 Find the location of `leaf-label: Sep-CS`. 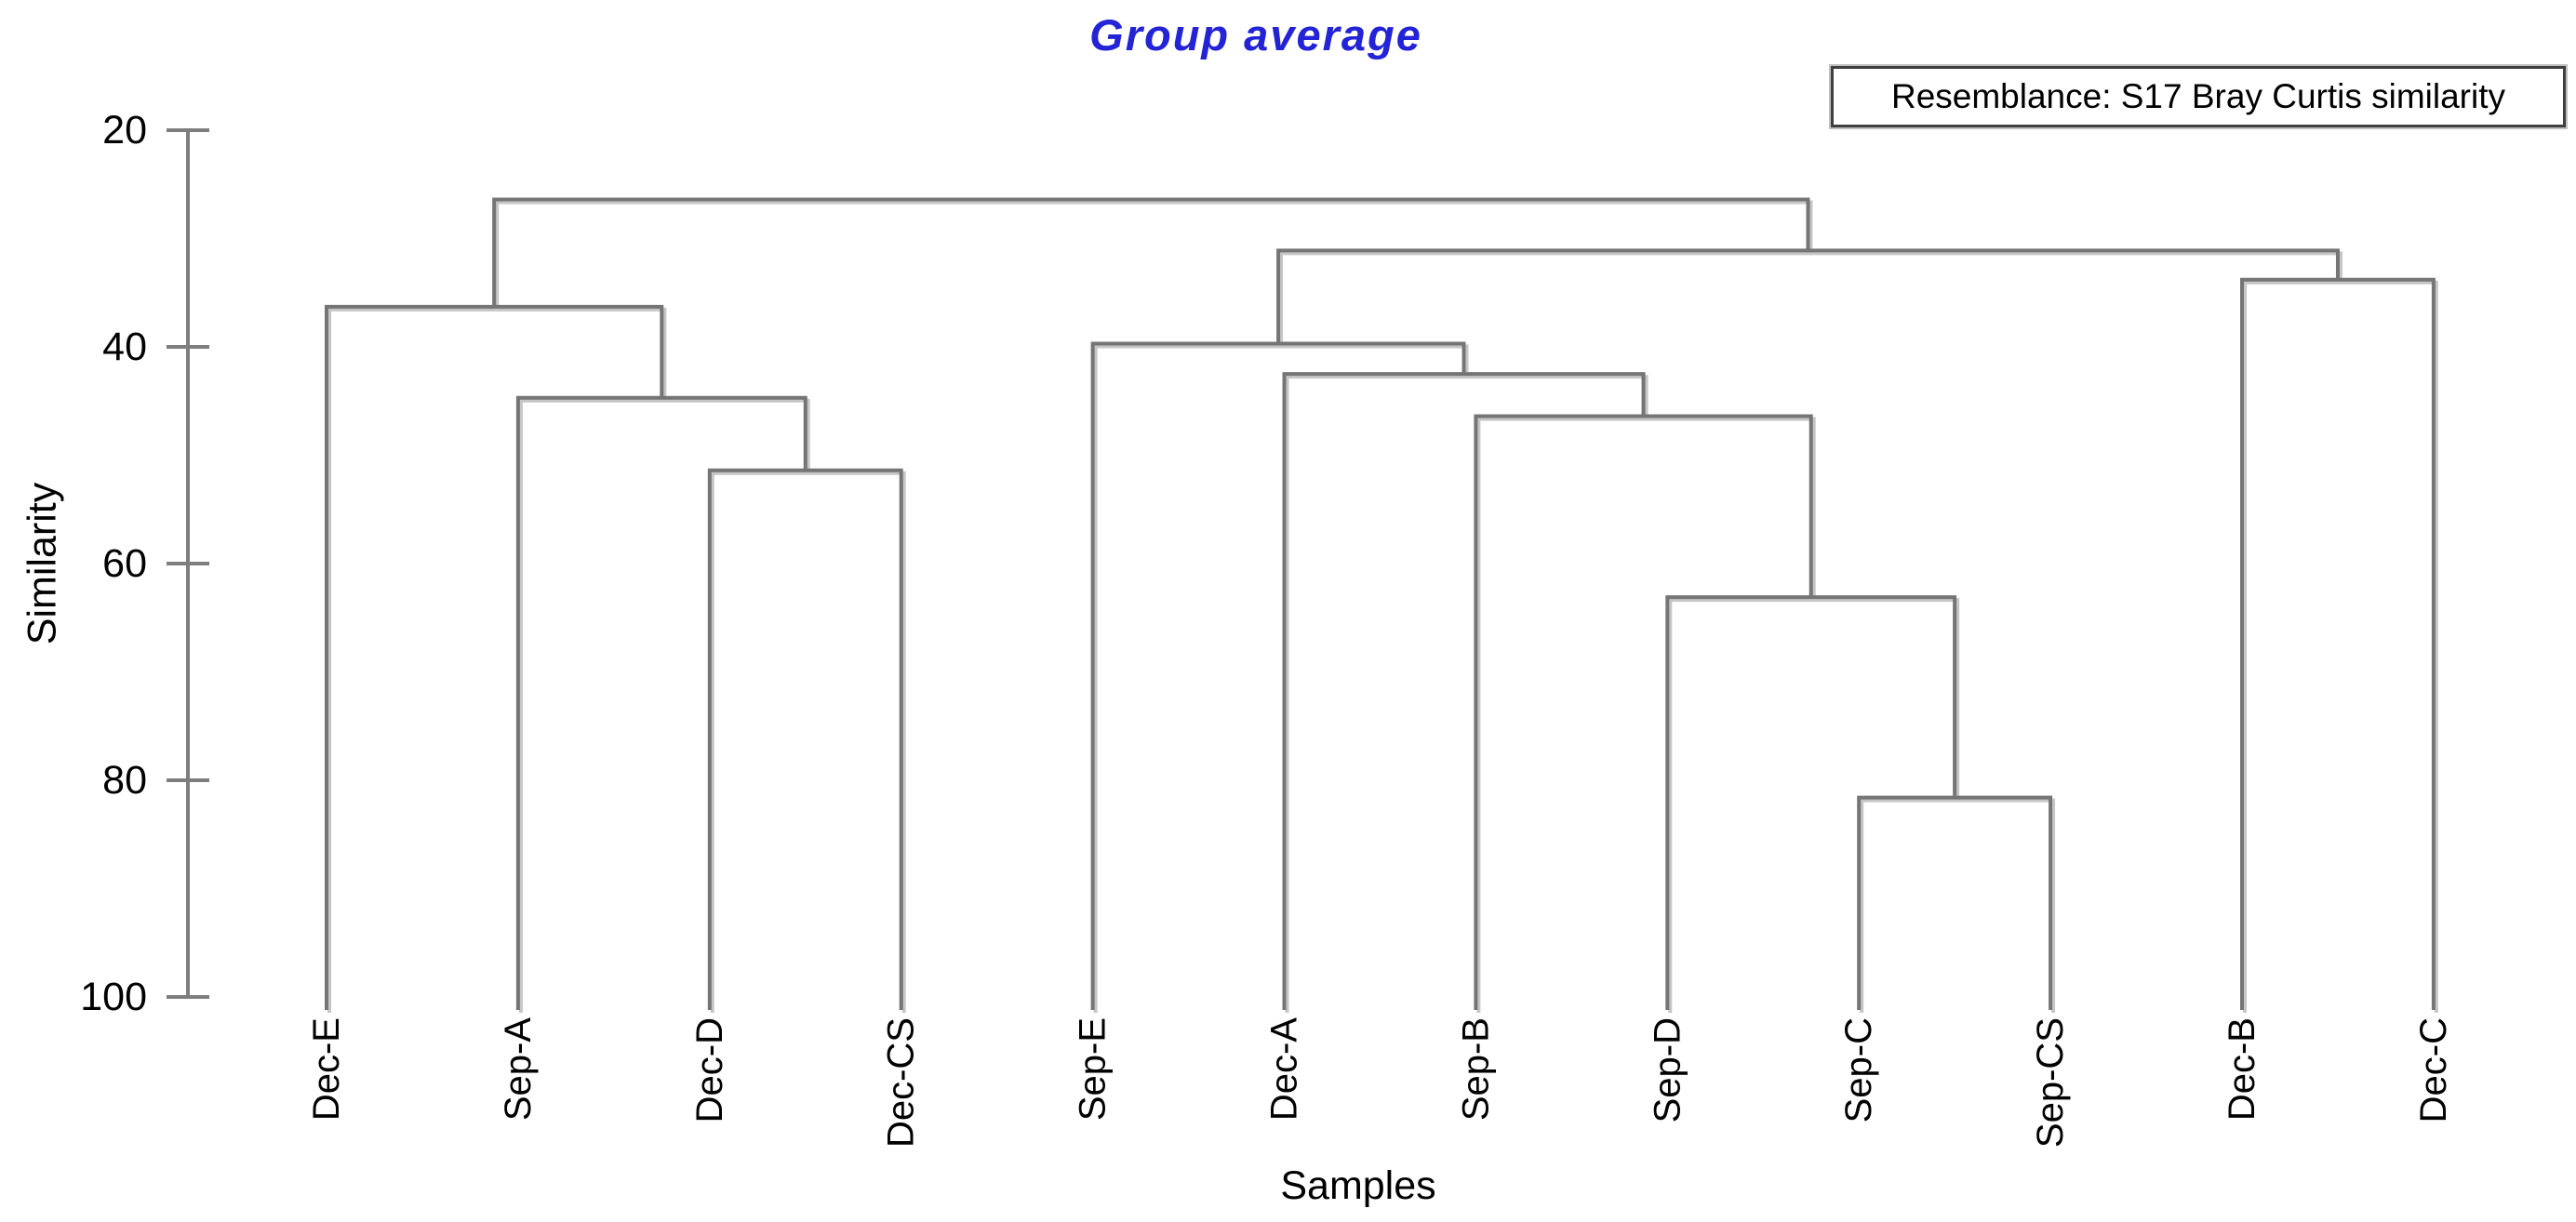

leaf-label: Sep-CS is located at coordinates (2050, 1082).